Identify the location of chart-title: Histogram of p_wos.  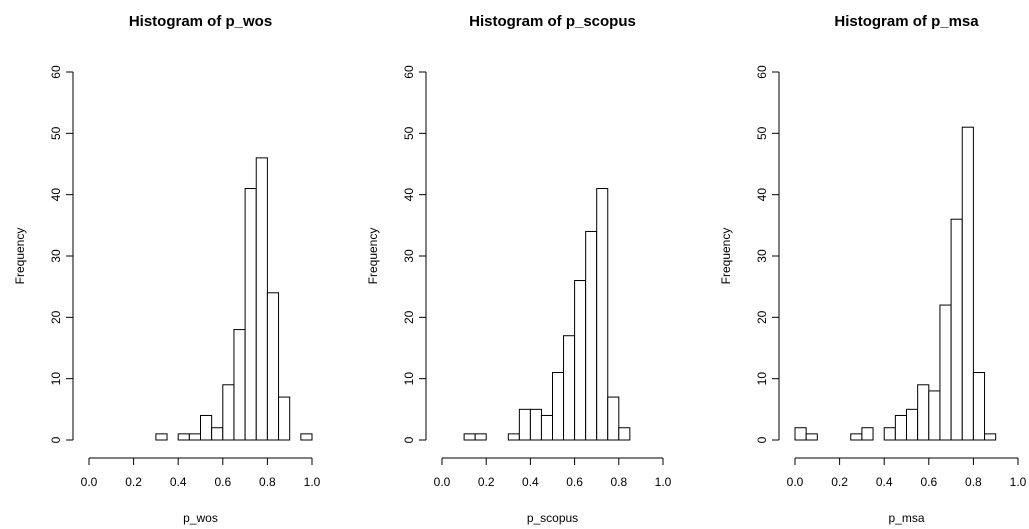
(200, 21).